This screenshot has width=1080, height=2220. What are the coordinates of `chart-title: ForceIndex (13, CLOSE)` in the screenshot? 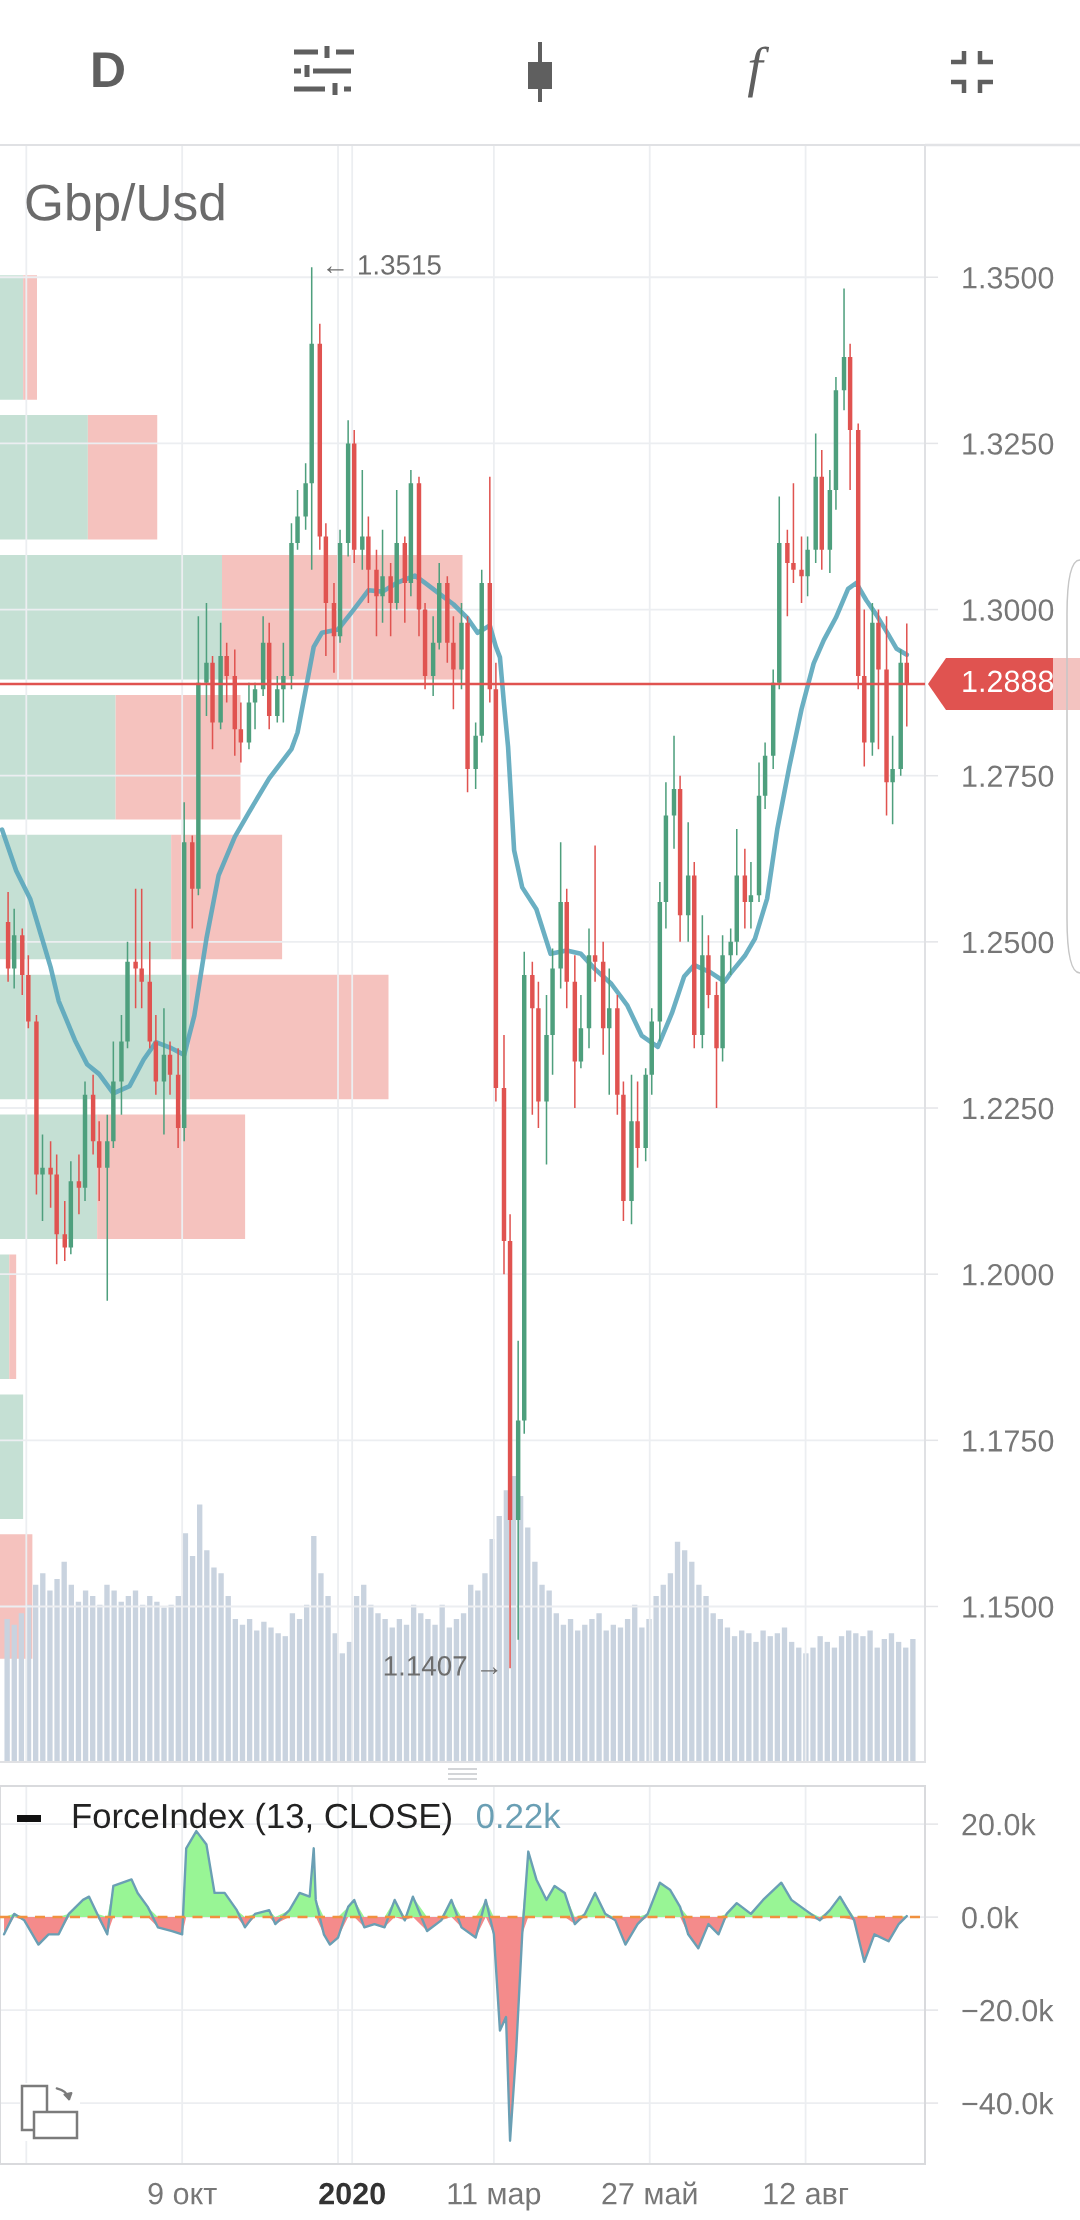 It's located at (262, 1819).